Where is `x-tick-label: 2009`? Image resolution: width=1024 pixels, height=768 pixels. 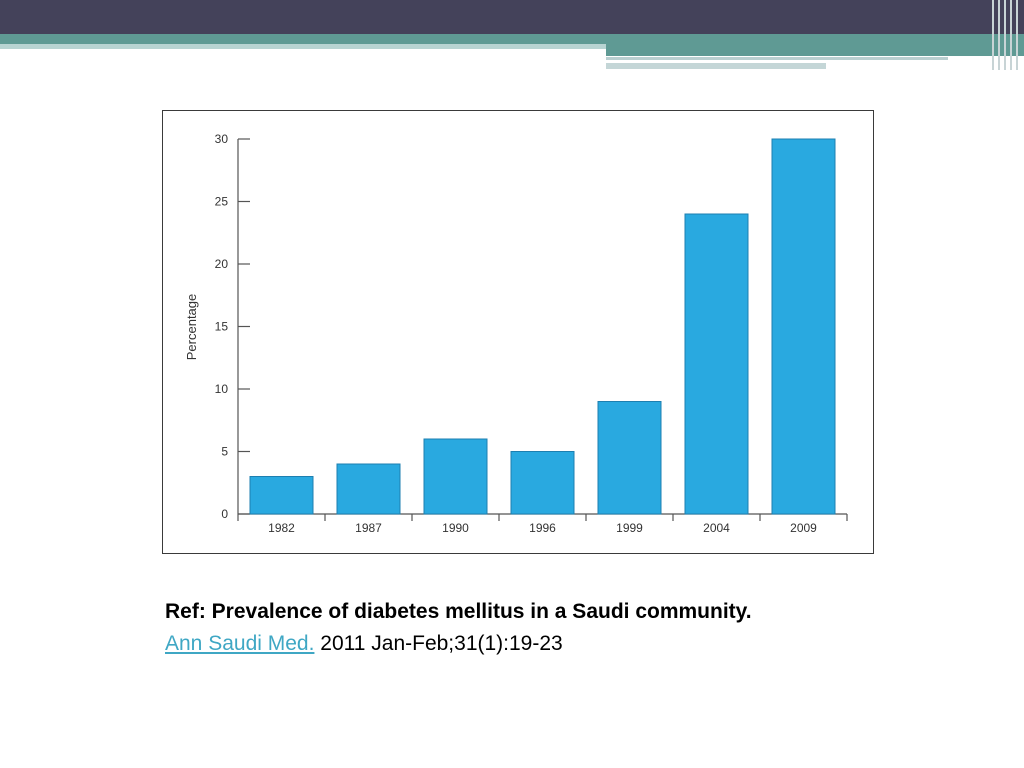 x-tick-label: 2009 is located at coordinates (803, 528).